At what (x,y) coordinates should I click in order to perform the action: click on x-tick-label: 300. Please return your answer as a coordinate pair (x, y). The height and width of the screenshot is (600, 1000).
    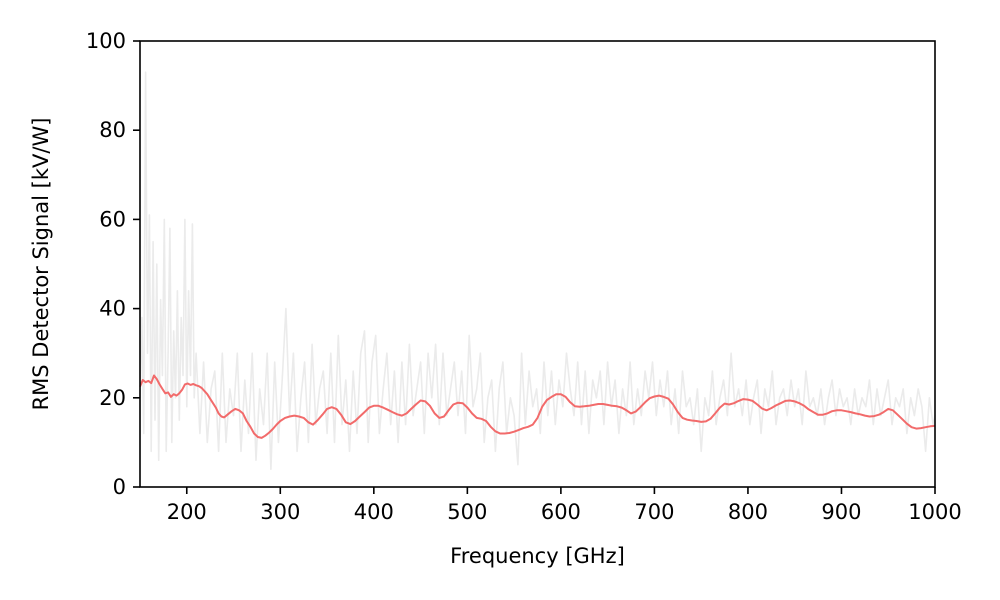
    Looking at the image, I should click on (280, 512).